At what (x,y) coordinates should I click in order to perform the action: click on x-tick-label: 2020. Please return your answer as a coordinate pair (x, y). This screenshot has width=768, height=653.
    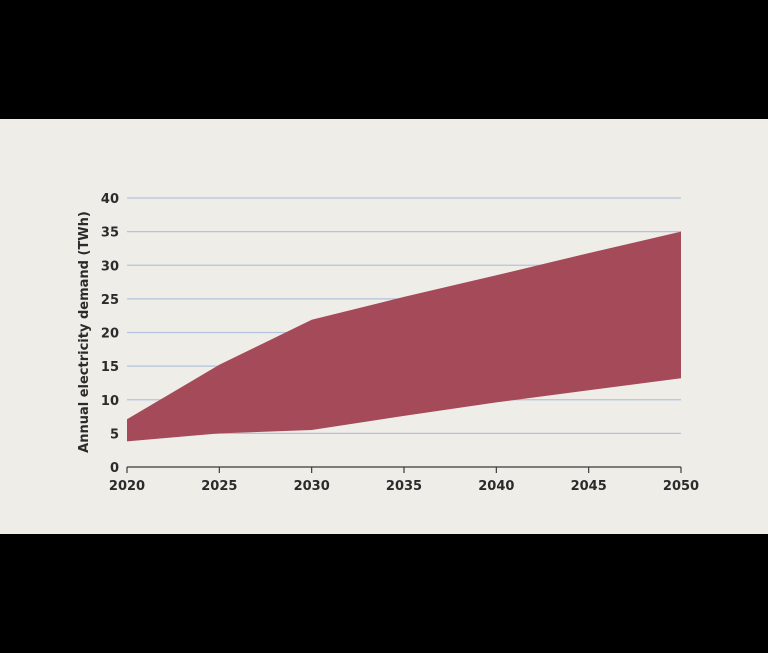
    Looking at the image, I should click on (127, 486).